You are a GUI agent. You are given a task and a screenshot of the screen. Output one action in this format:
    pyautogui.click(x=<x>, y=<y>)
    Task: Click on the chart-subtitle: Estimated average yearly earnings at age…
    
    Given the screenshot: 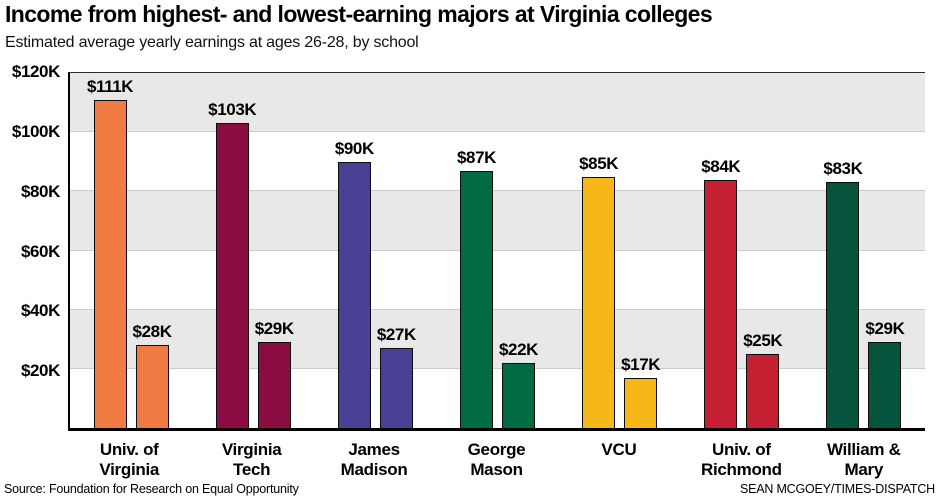 What is the action you would take?
    pyautogui.click(x=212, y=42)
    